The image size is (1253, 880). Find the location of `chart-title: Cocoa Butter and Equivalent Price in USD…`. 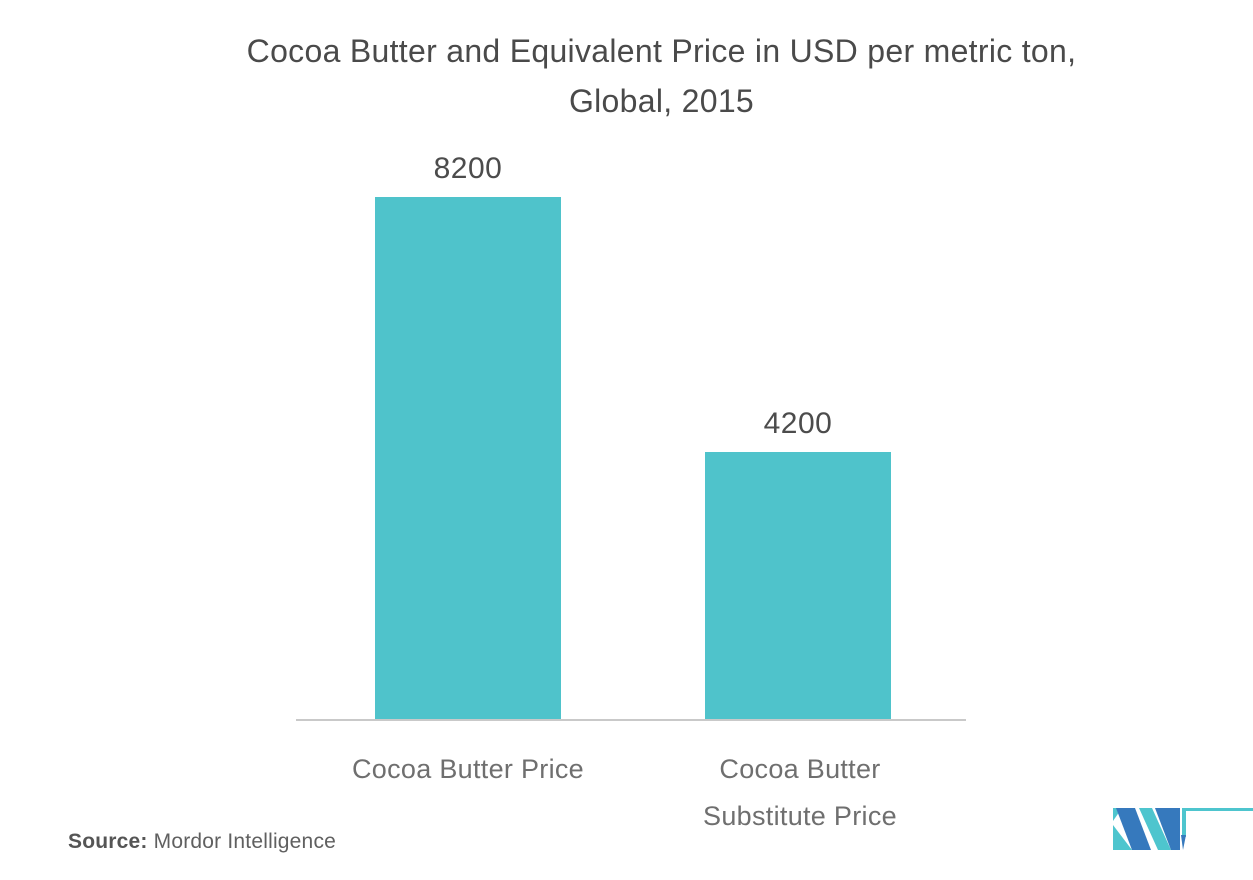

chart-title: Cocoa Butter and Equivalent Price in USD… is located at coordinates (661, 76).